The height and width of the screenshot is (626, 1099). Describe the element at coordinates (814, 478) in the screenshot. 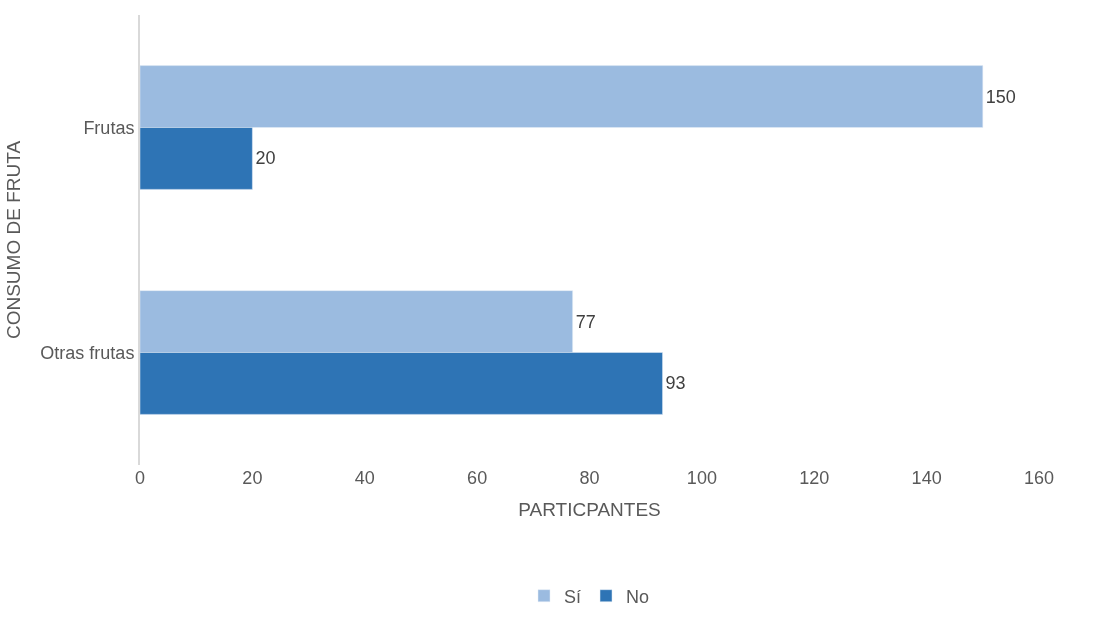

I see `x-tick-label: 120` at that location.